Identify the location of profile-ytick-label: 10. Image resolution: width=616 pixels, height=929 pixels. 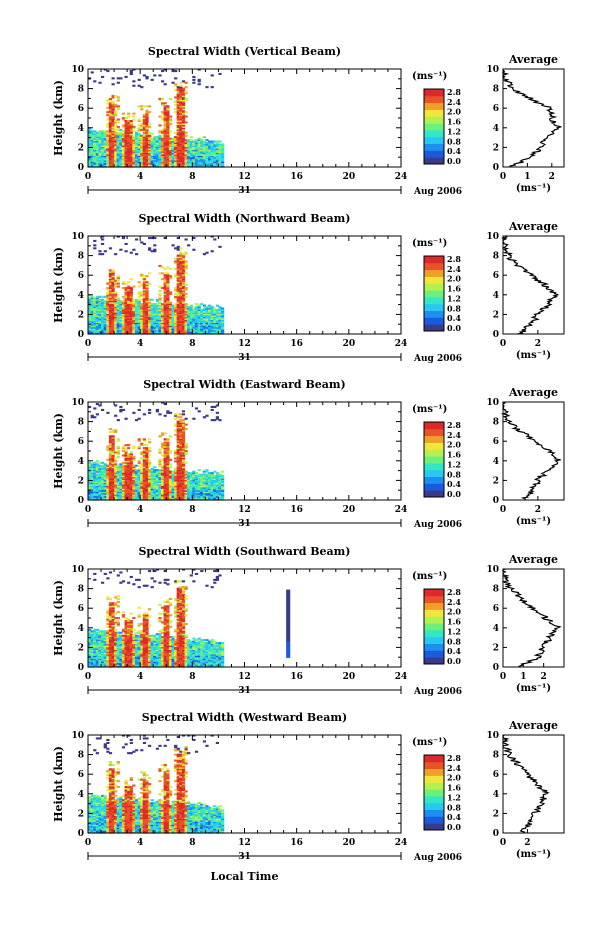
(492, 403).